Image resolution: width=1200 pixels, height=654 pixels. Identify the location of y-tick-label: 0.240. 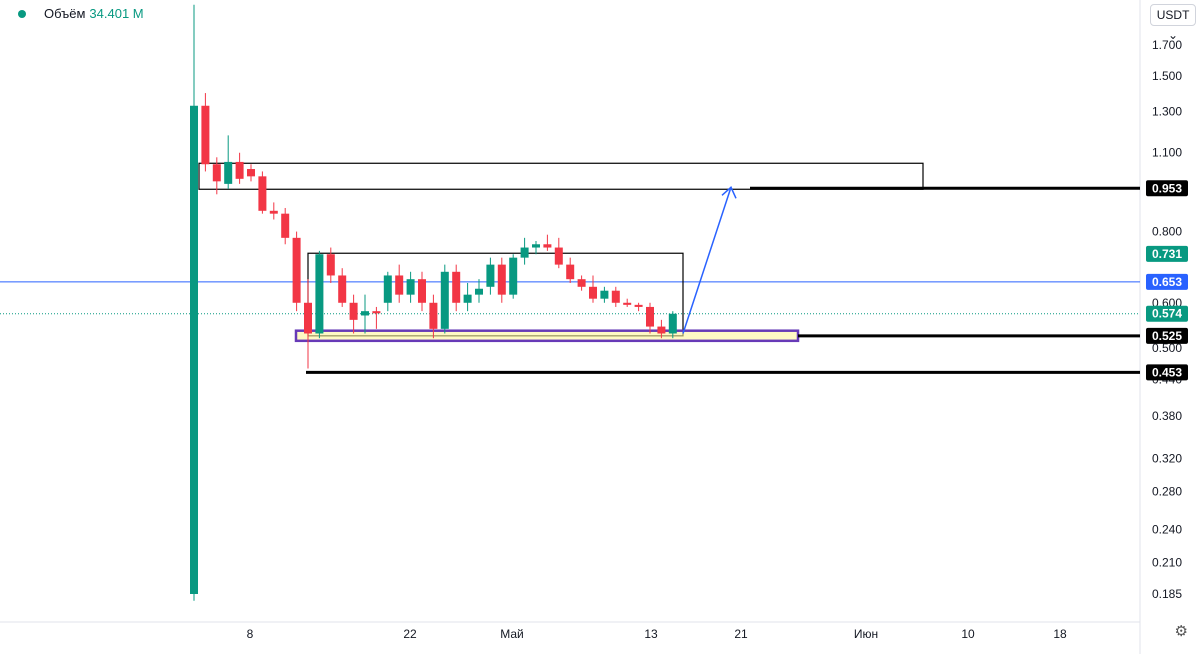
(1167, 530).